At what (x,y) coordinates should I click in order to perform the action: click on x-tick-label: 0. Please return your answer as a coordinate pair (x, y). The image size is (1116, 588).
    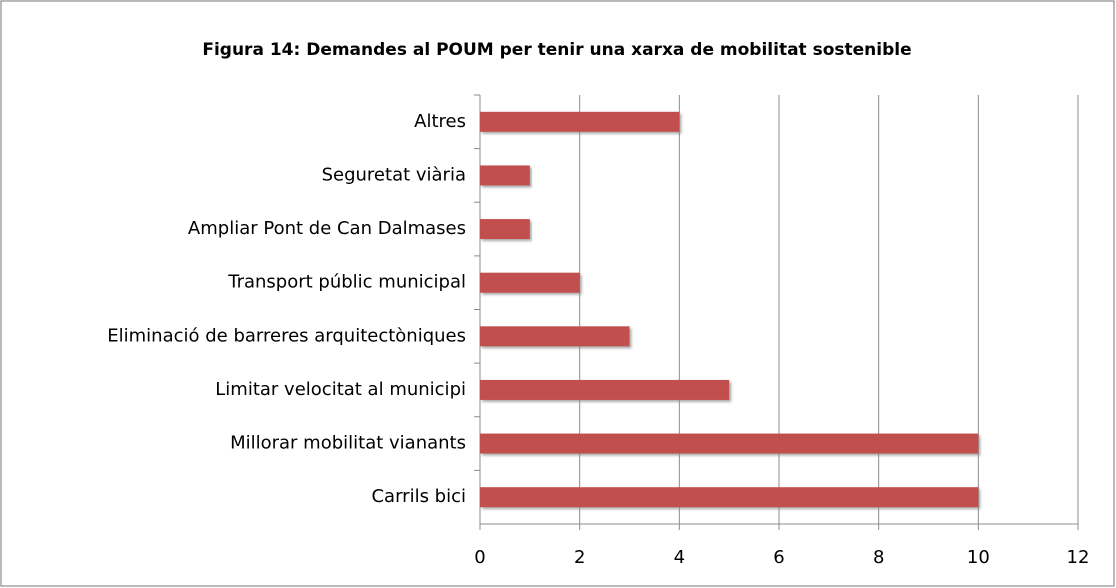
    Looking at the image, I should click on (479, 557).